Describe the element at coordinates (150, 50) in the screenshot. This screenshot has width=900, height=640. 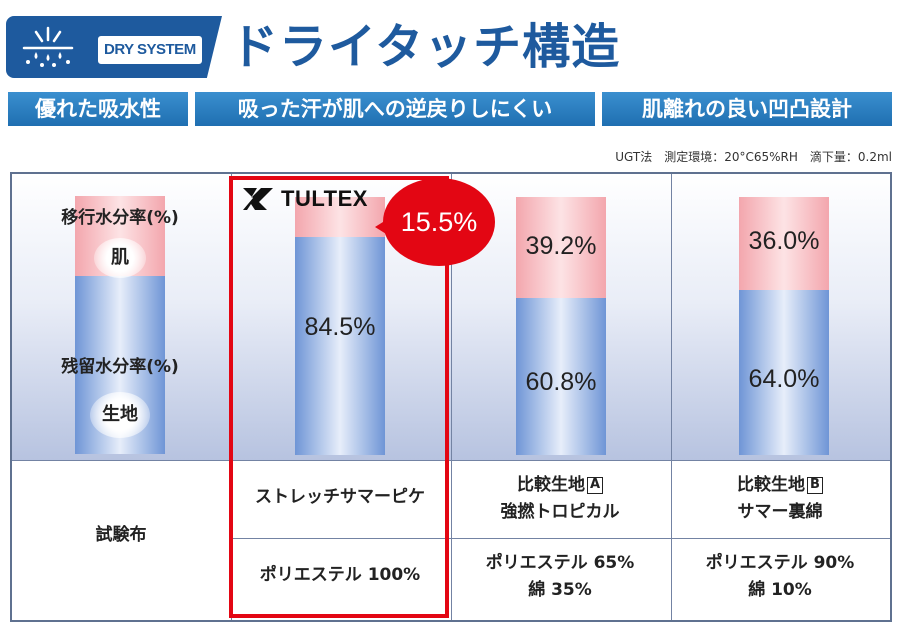
I see `dry-system-label: DRY SYSTEM` at that location.